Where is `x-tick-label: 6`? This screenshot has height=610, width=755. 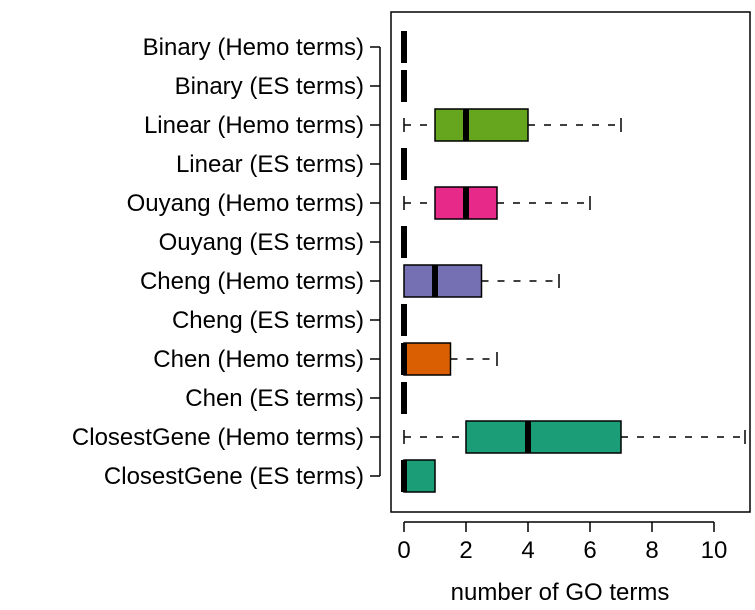 x-tick-label: 6 is located at coordinates (589, 550).